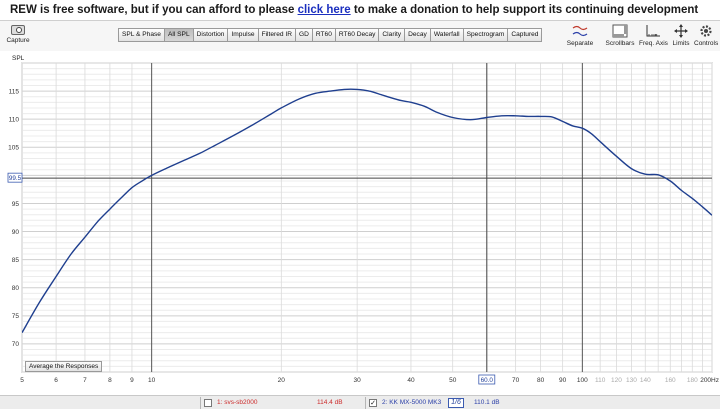 This screenshot has height=409, width=720. I want to click on tab-filtered-ir: Filtered IR, so click(276, 35).